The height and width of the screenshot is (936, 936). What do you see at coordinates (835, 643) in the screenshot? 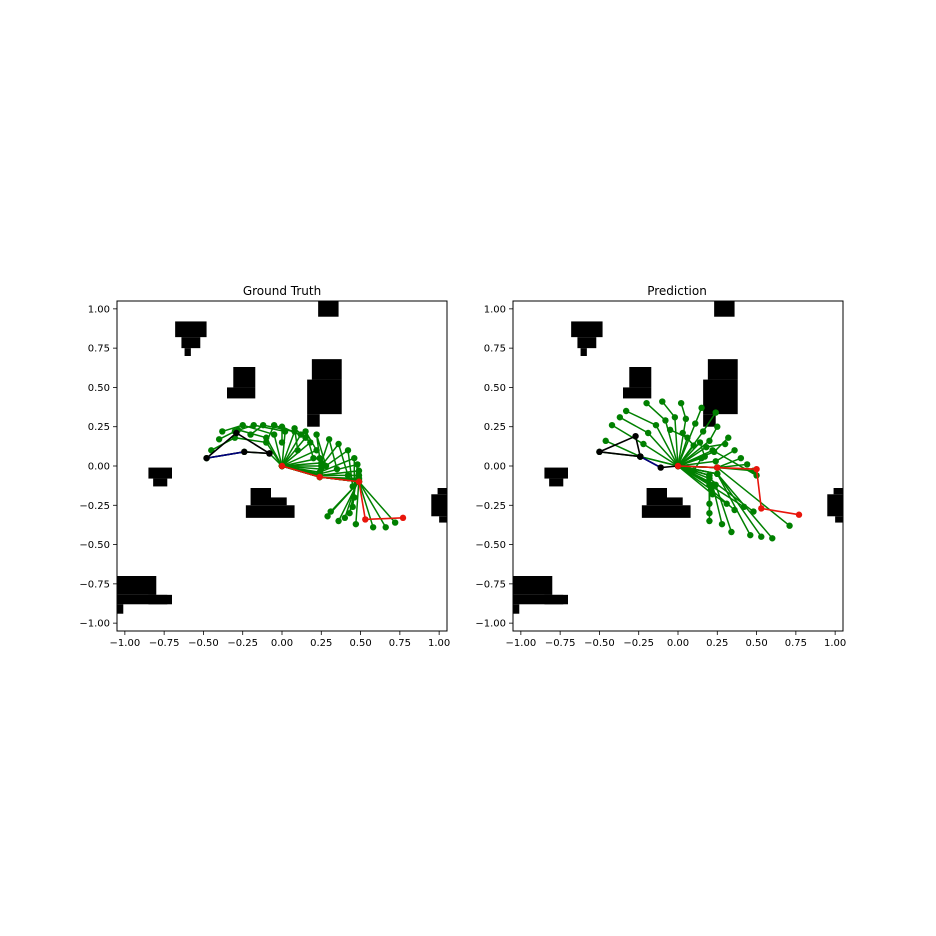
I see `x-tick-label: 1.00` at bounding box center [835, 643].